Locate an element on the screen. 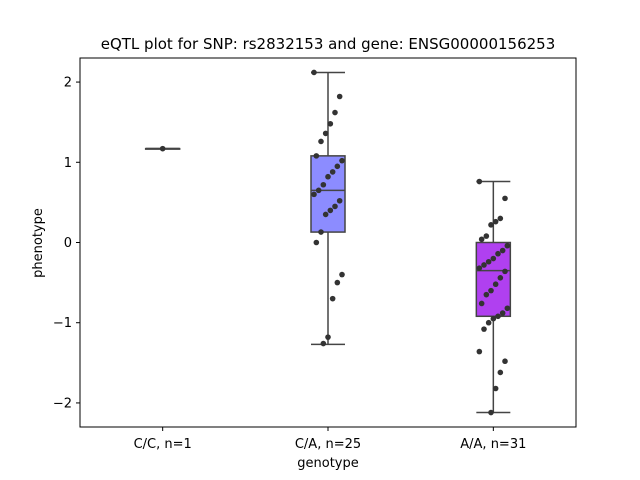 This screenshot has height=480, width=640. x-axis-label: genotype is located at coordinates (327, 463).